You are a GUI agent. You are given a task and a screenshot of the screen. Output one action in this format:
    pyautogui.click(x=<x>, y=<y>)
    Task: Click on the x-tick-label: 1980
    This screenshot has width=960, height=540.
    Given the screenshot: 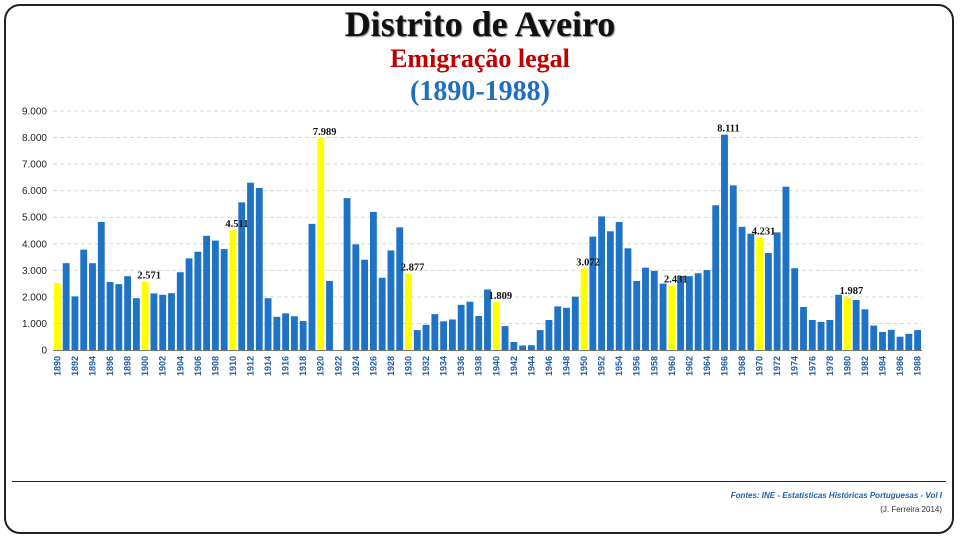 What is the action you would take?
    pyautogui.click(x=847, y=366)
    